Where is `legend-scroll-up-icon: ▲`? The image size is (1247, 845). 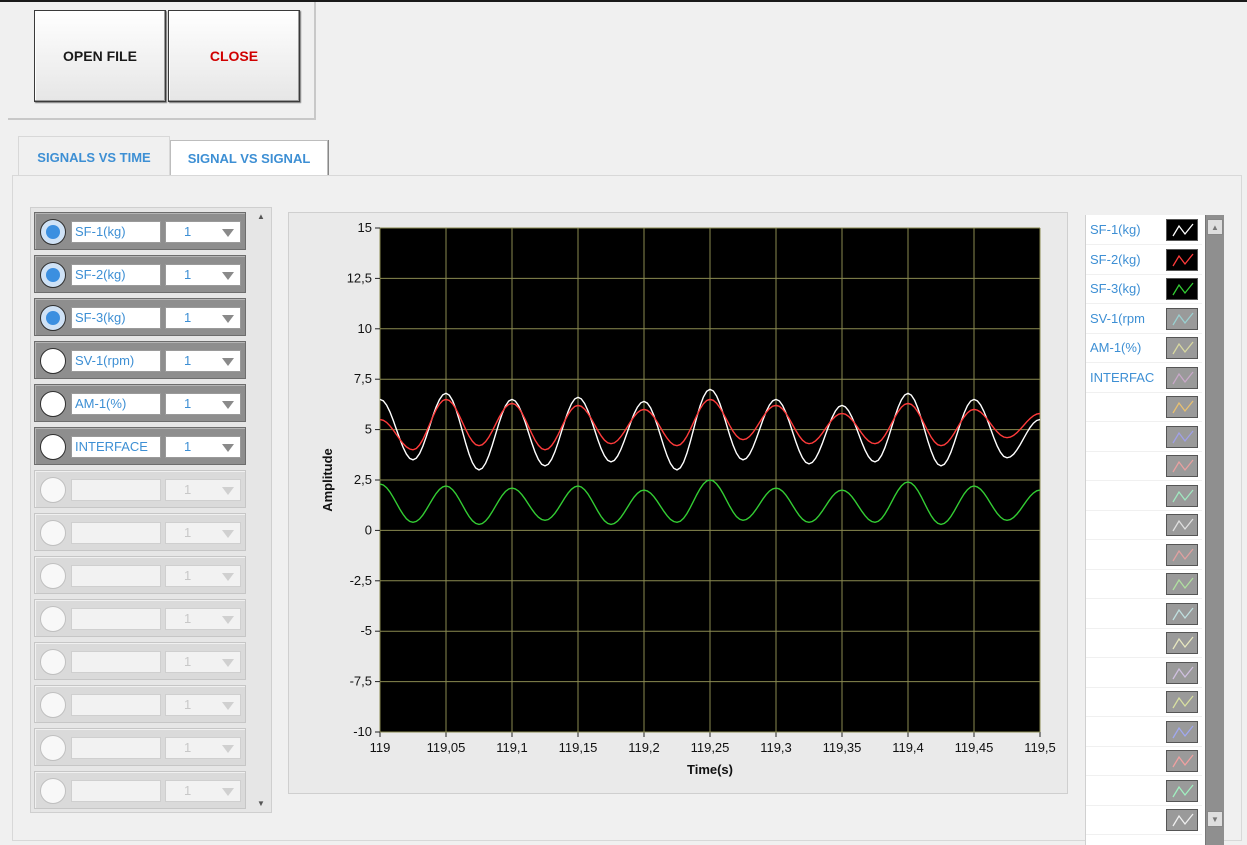
legend-scroll-up-icon: ▲ is located at coordinates (1215, 227).